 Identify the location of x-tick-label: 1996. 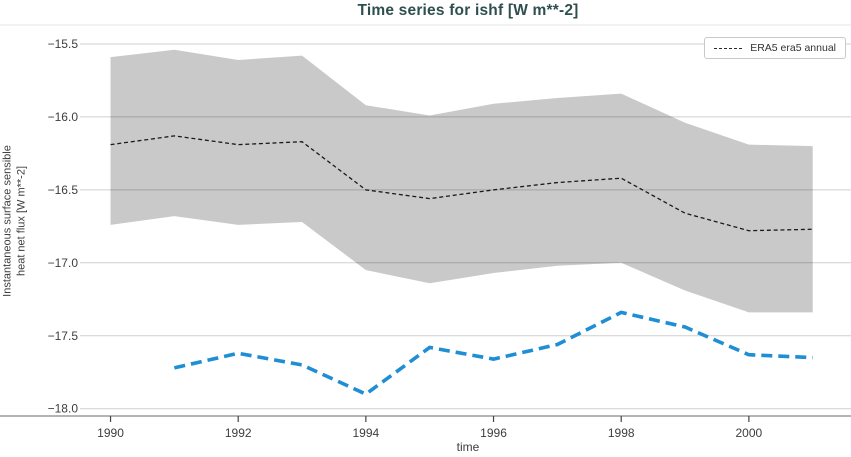
(493, 433).